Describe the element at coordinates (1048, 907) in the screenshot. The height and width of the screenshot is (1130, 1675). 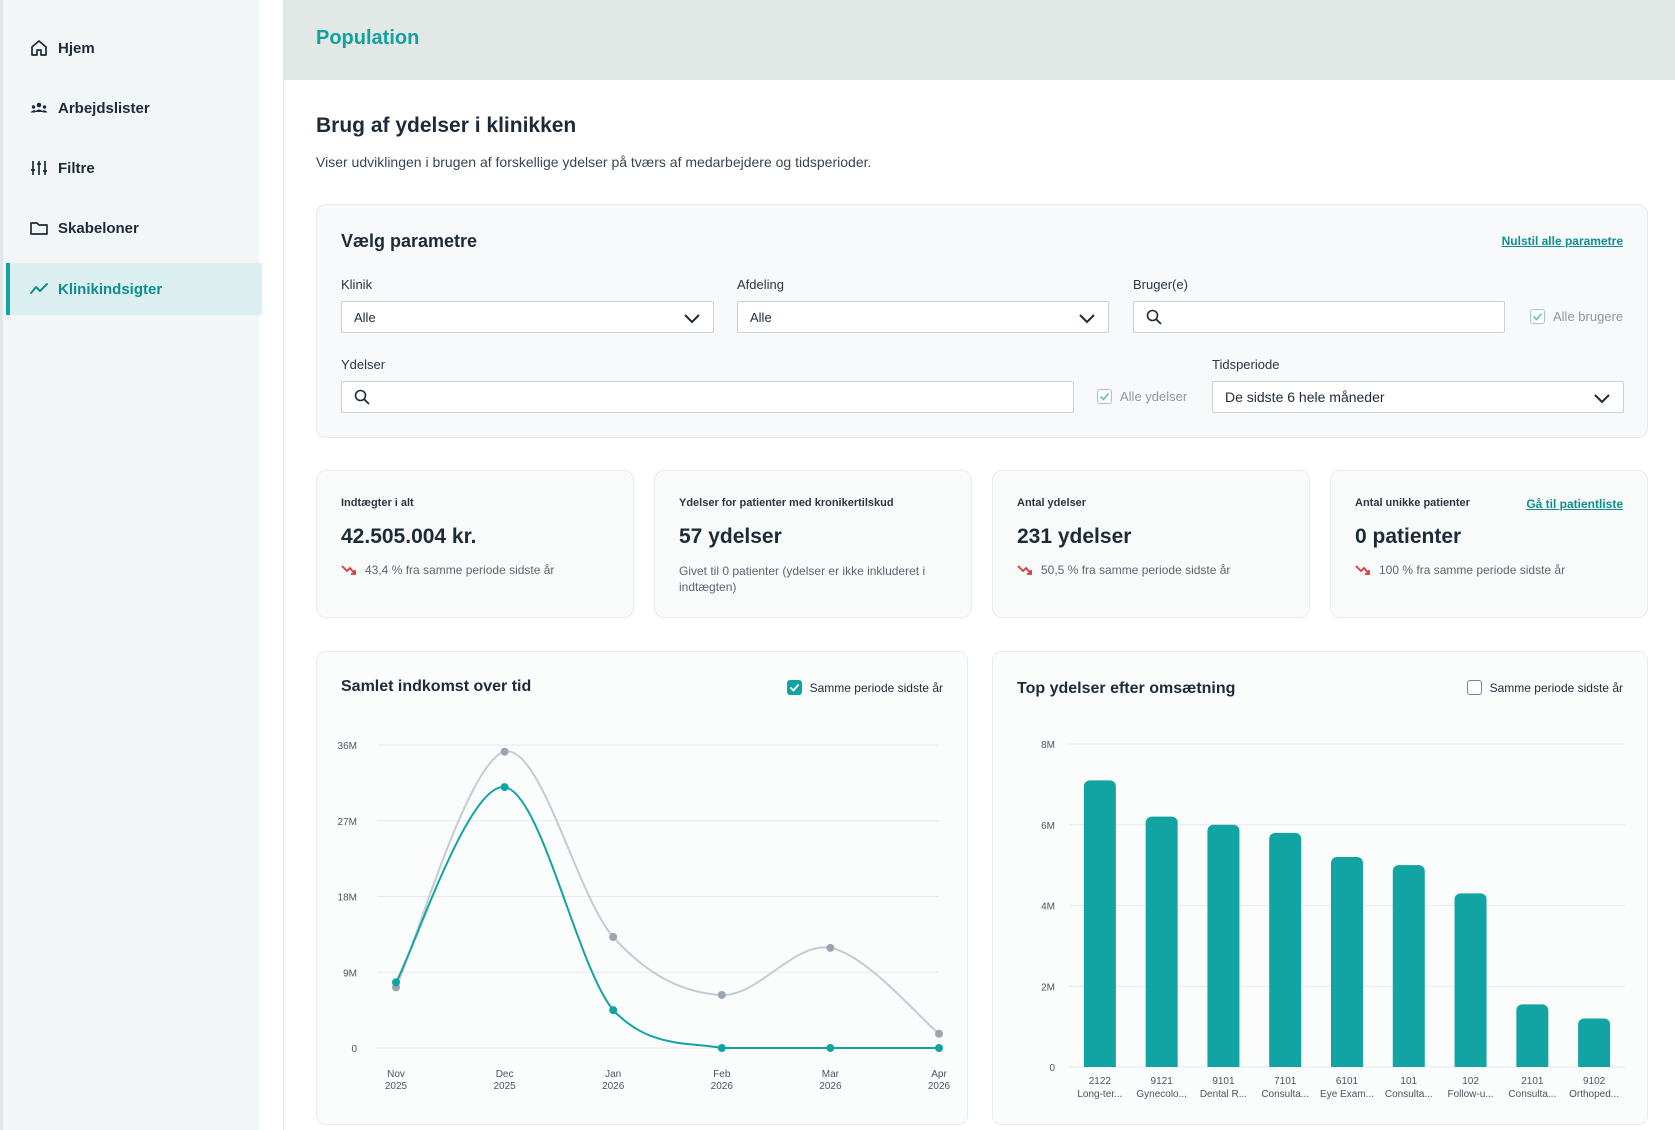
I see `y-tick-label: 4M` at that location.